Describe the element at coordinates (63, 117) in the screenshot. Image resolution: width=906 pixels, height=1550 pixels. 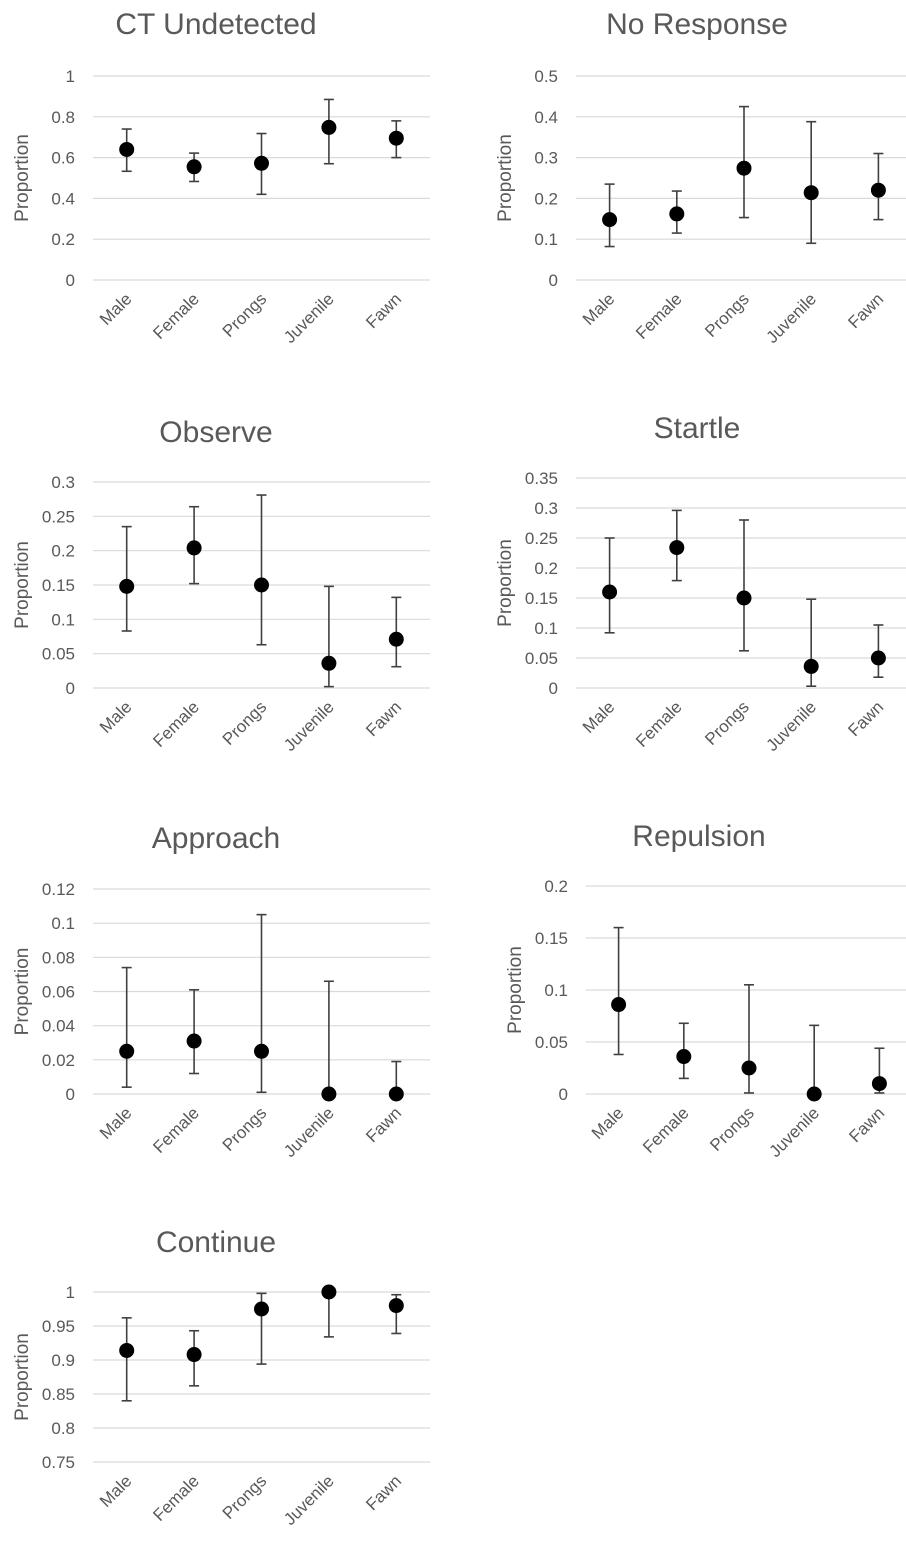
I see `y-tick-label: 0.8` at that location.